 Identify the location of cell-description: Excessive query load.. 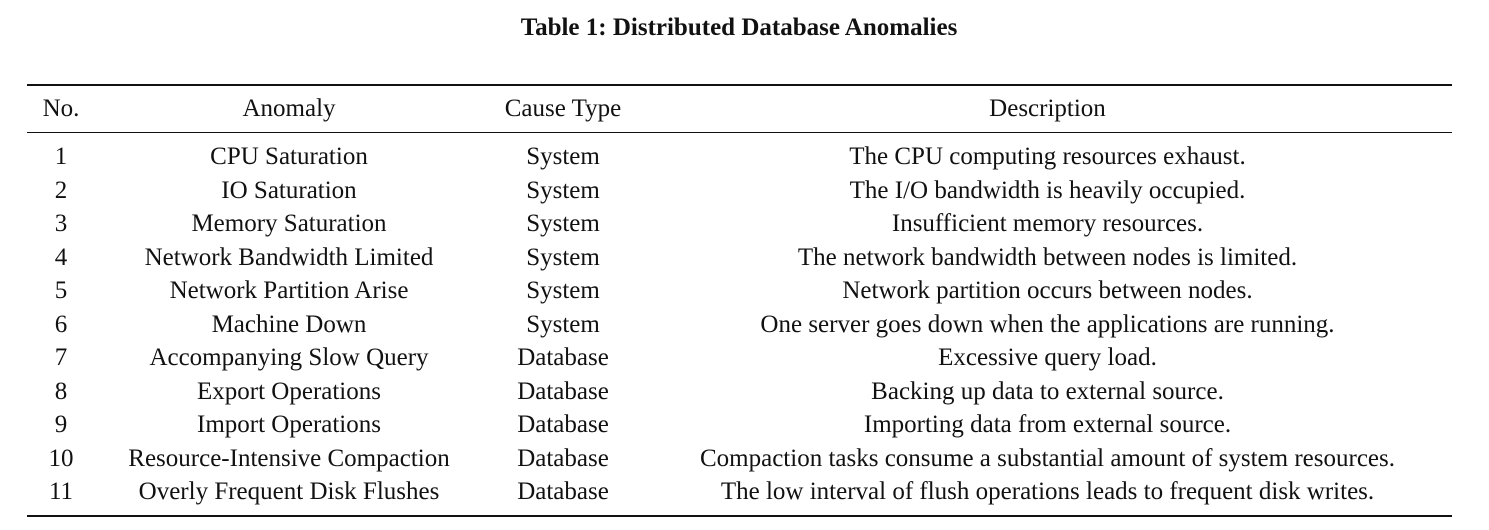
(1047, 358).